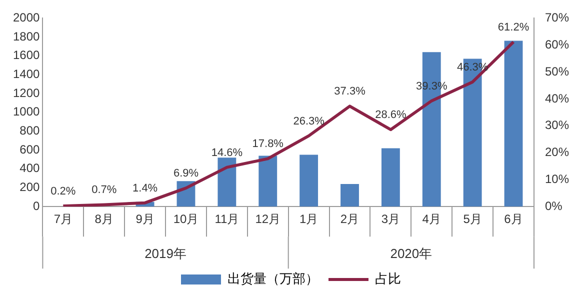 The width and height of the screenshot is (584, 304). What do you see at coordinates (145, 219) in the screenshot?
I see `x-tick-label: 9月` at bounding box center [145, 219].